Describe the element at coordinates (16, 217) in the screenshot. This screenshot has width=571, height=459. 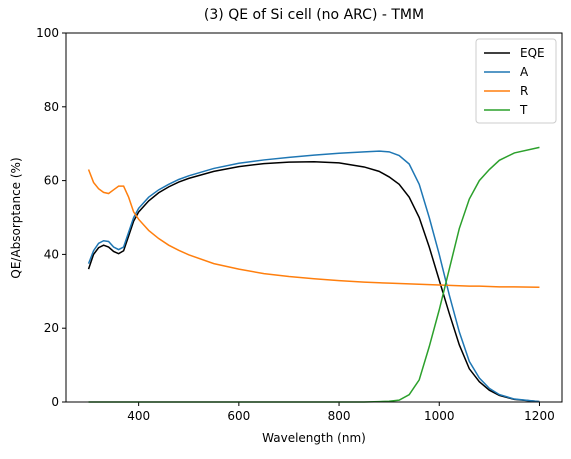
I see `y-axis-label: QE/Absorptance (%)` at that location.